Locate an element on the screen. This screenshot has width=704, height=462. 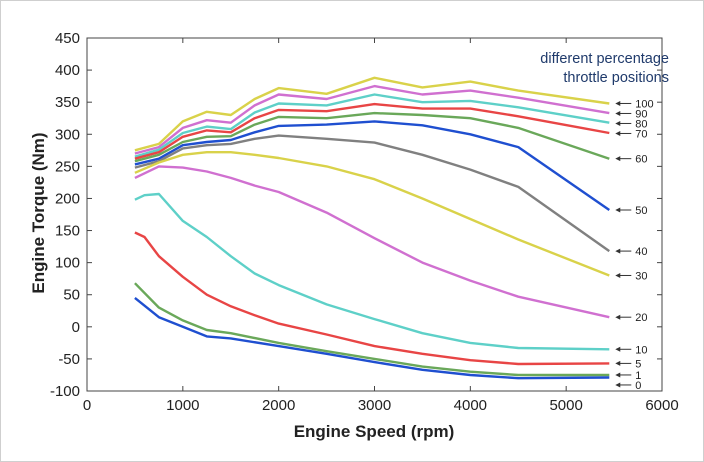
y-tick-label: 400 is located at coordinates (67, 70).